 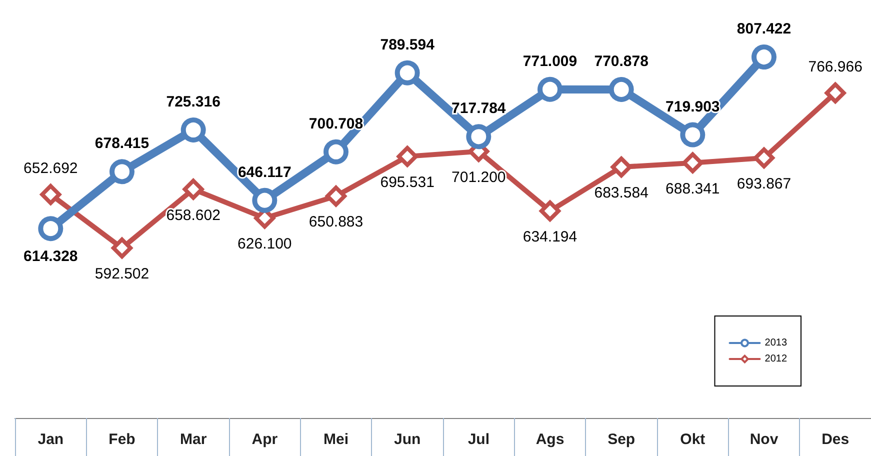 I want to click on x-tick-label: Sep, so click(x=622, y=439).